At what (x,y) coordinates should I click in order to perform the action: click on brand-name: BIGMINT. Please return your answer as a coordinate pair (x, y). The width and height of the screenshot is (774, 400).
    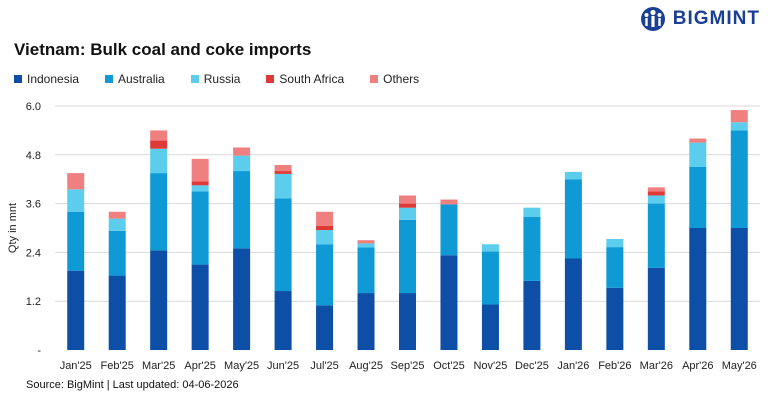
    Looking at the image, I should click on (716, 18).